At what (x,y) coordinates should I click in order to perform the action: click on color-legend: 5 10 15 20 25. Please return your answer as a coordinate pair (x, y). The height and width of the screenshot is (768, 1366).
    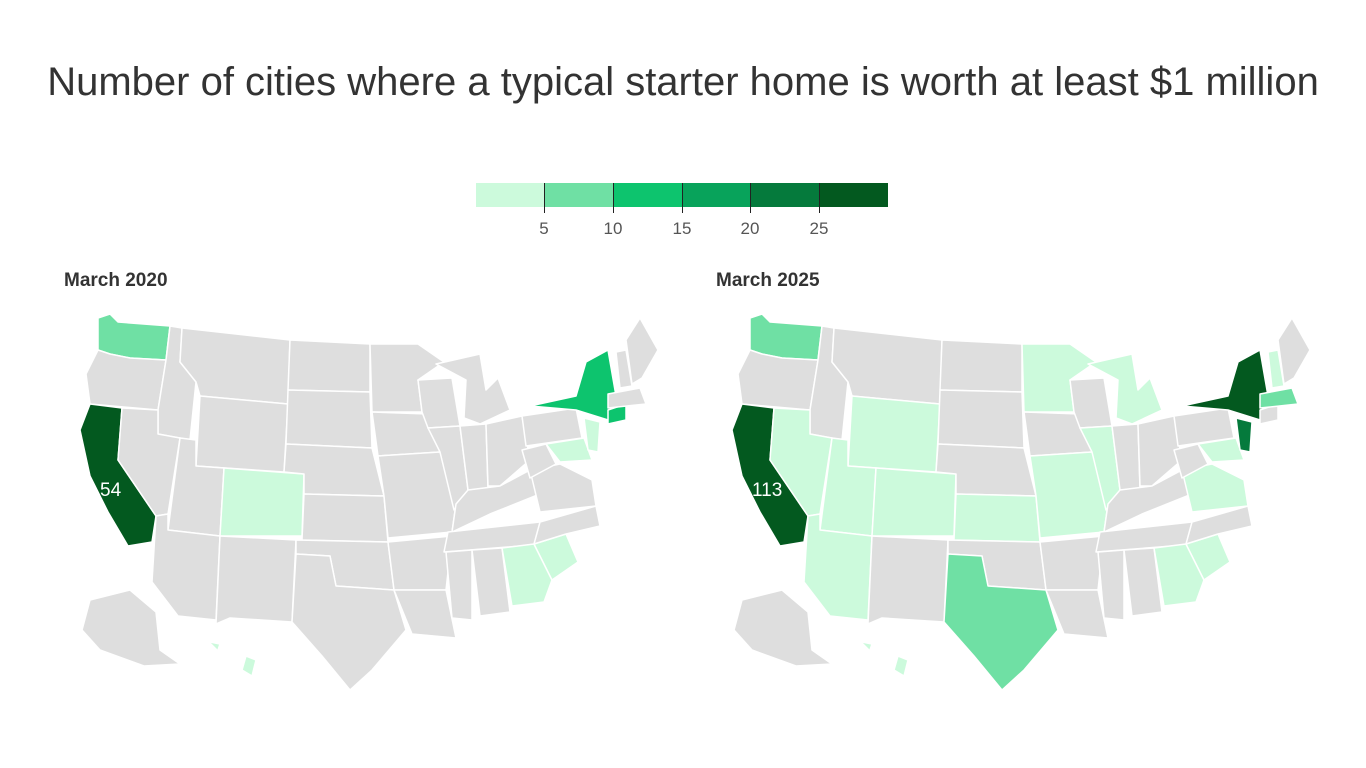
    Looking at the image, I should click on (682, 213).